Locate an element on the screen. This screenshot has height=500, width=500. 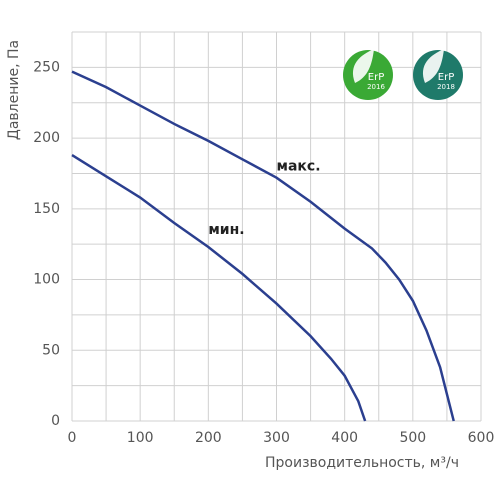
y-tick-label: 50 is located at coordinates (51, 350).